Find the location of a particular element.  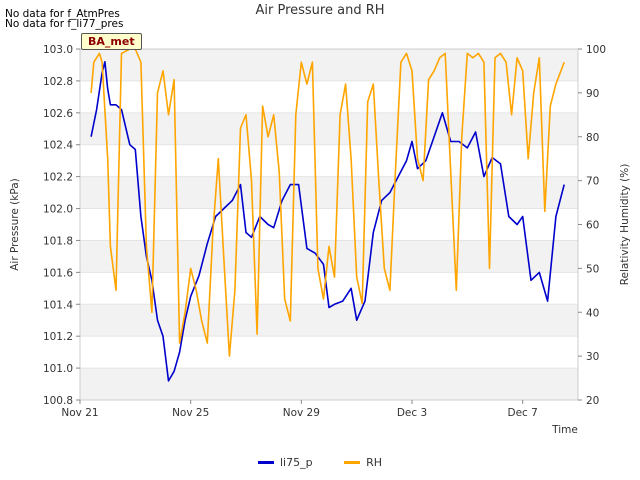

no-data-note-li77: No data for f_li77_pres is located at coordinates (64, 24).